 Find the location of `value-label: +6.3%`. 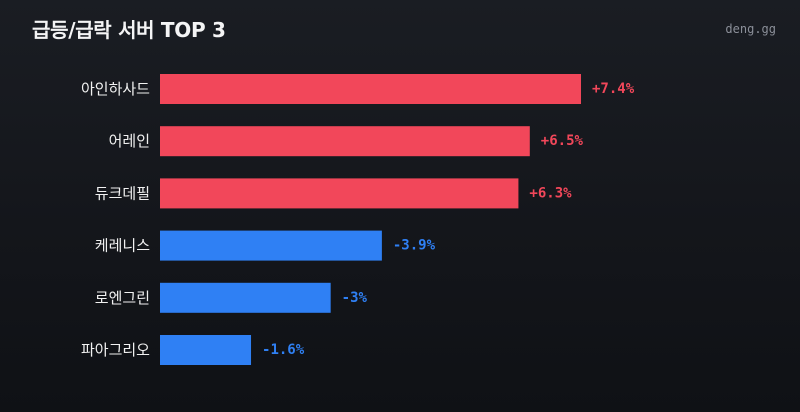

value-label: +6.3% is located at coordinates (550, 193).